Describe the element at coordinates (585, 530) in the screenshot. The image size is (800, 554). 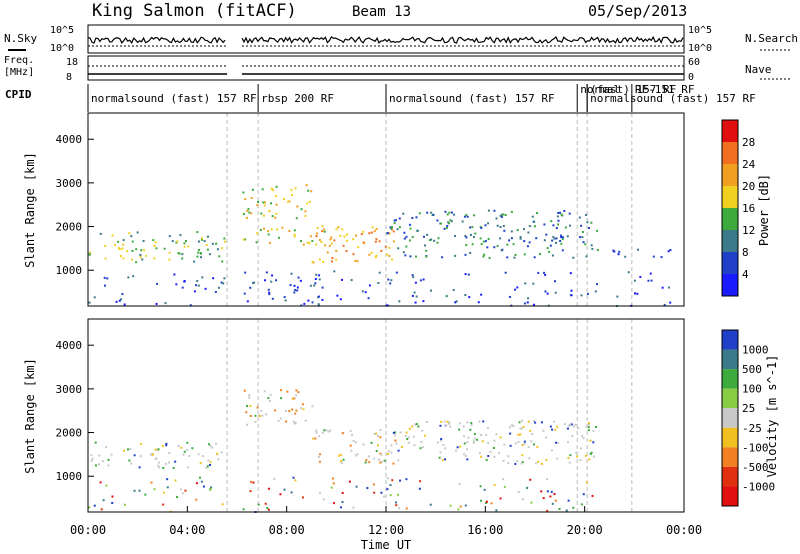
I see `time-tick-label: 20:00` at that location.